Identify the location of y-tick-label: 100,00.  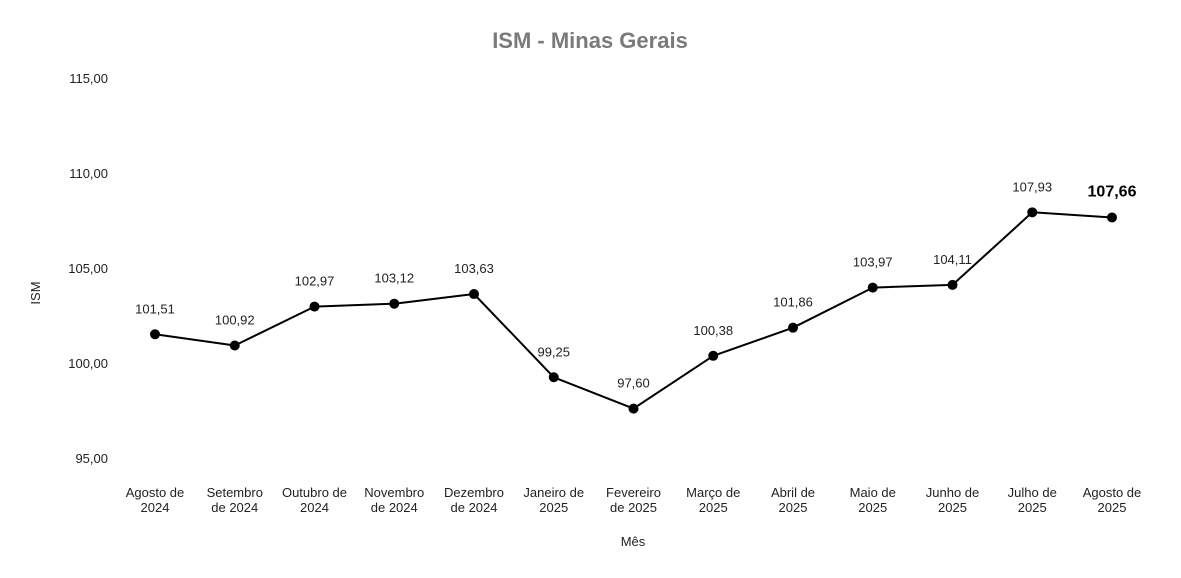
(88, 363).